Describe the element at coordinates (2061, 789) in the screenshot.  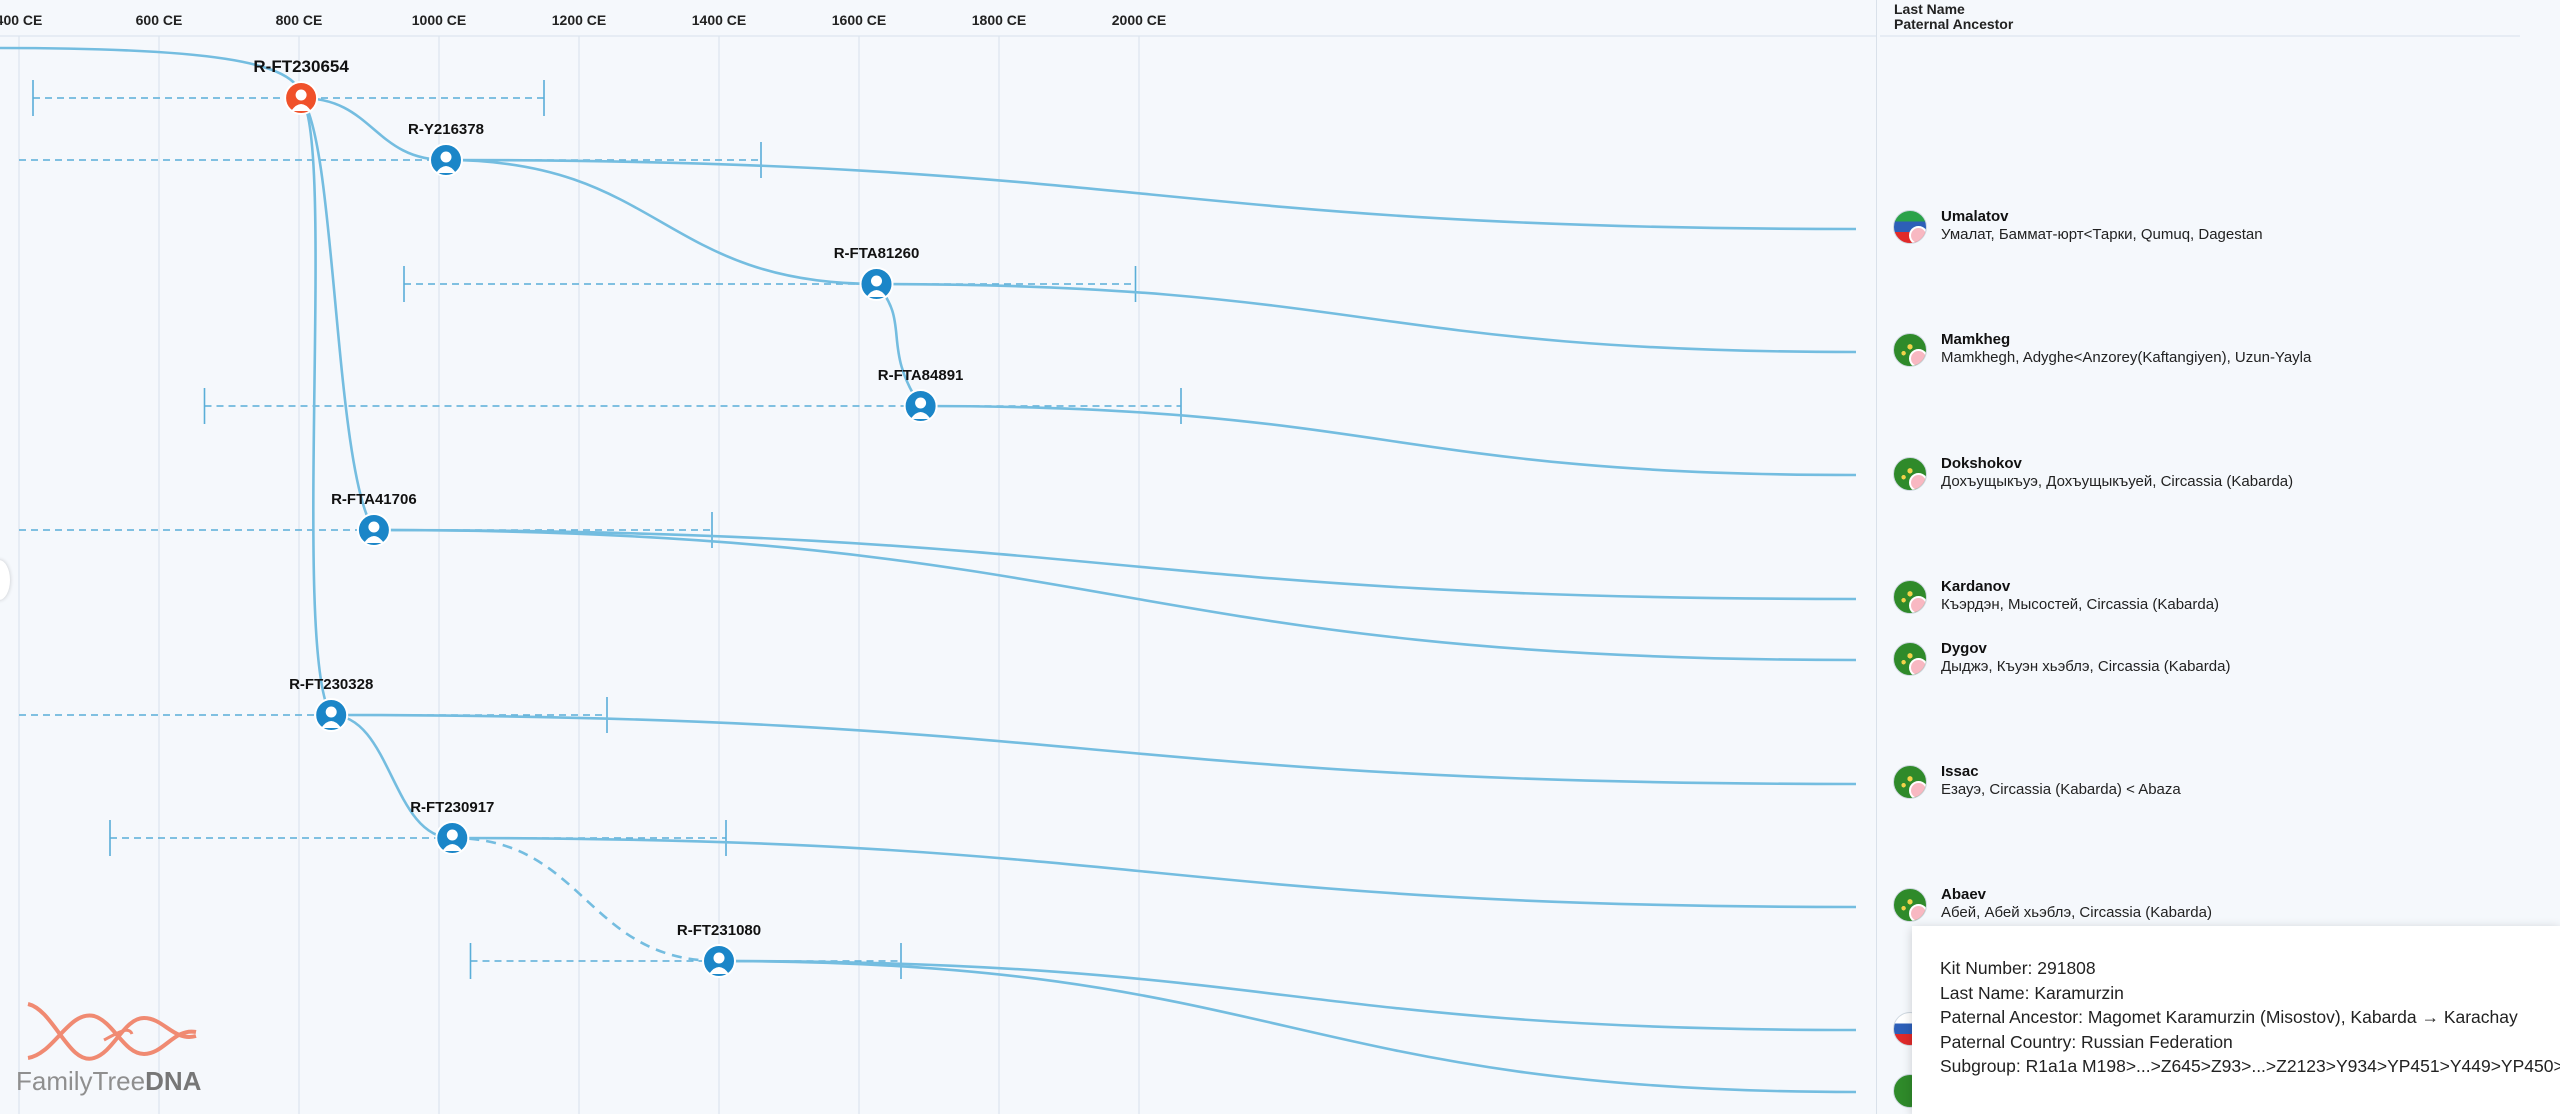
I see `sample-ancestor: Езауэ, Circassia (Kabarda) < Abaza` at that location.